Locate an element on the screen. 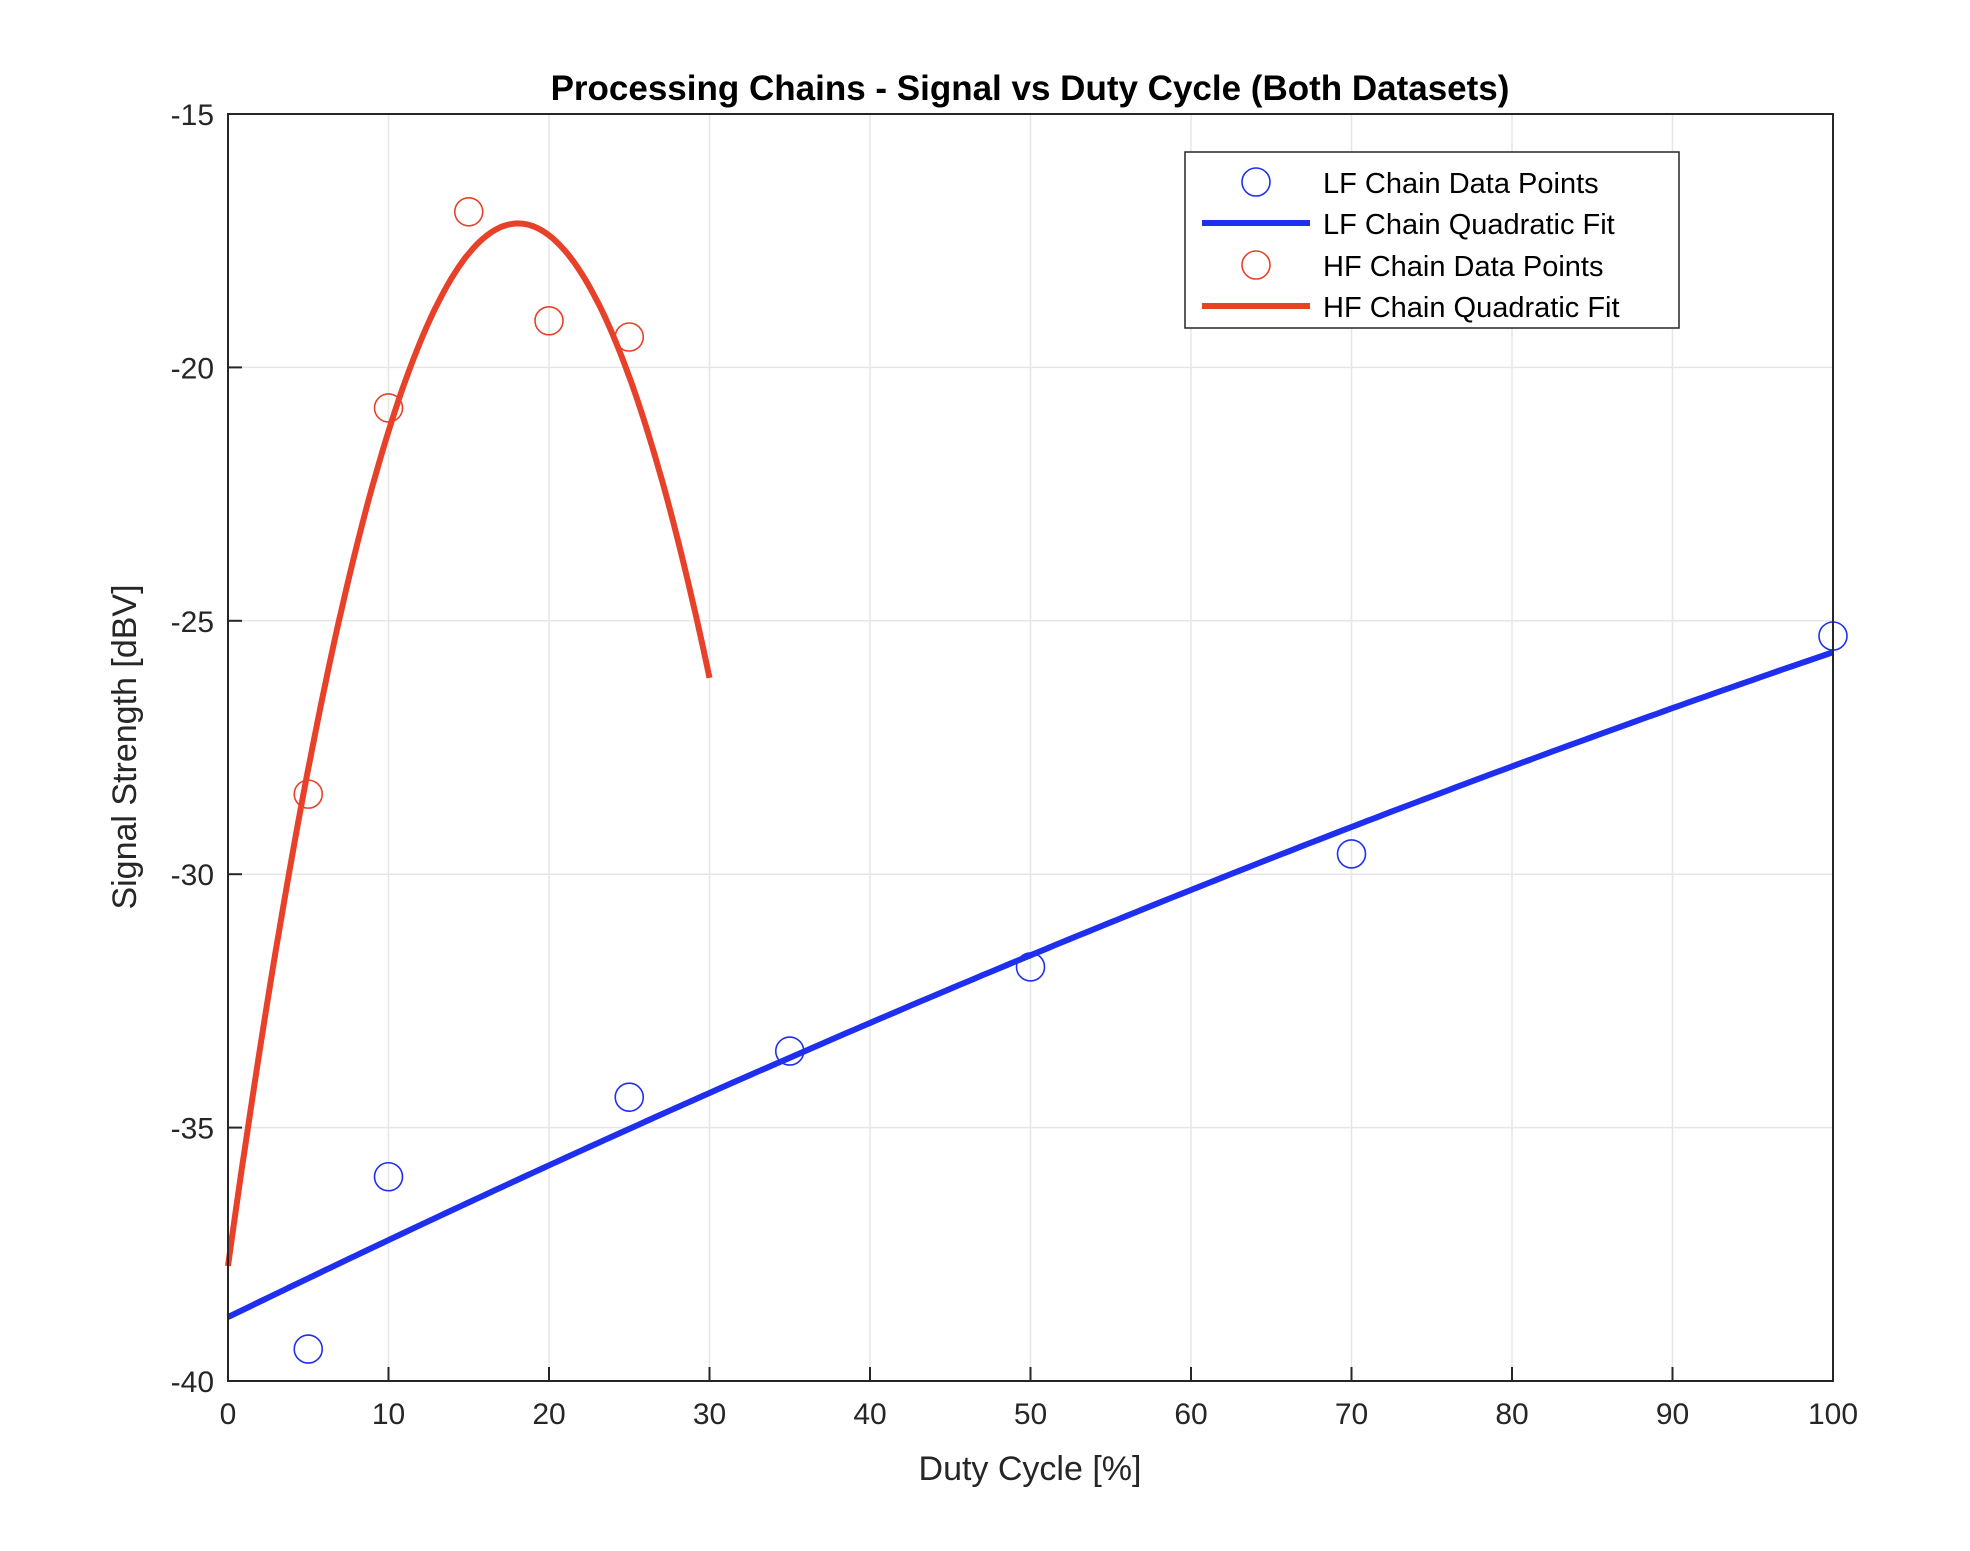 The image size is (1970, 1551). x-tick-label: 80 is located at coordinates (1511, 1414).